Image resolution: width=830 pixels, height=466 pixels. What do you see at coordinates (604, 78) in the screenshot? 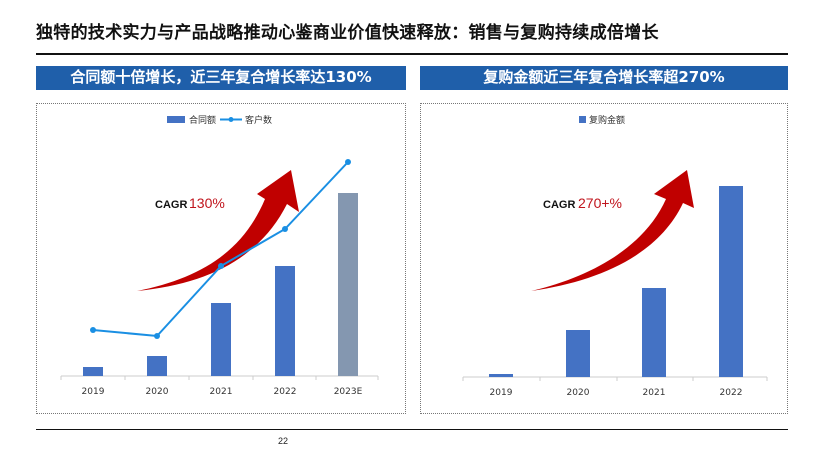
I see `right-banner: 复购金额近三年复合增长率超270%` at bounding box center [604, 78].